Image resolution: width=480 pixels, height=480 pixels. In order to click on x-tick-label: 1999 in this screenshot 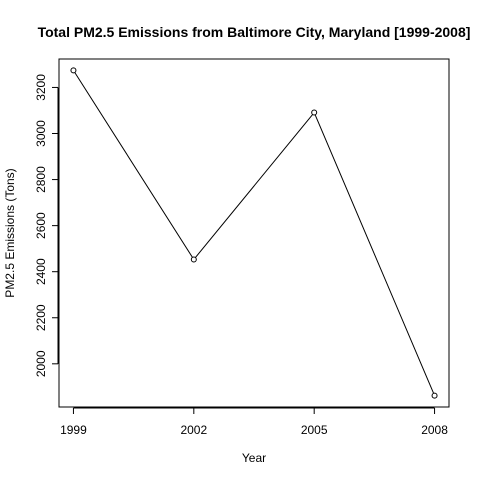, I will do `click(73, 430)`.